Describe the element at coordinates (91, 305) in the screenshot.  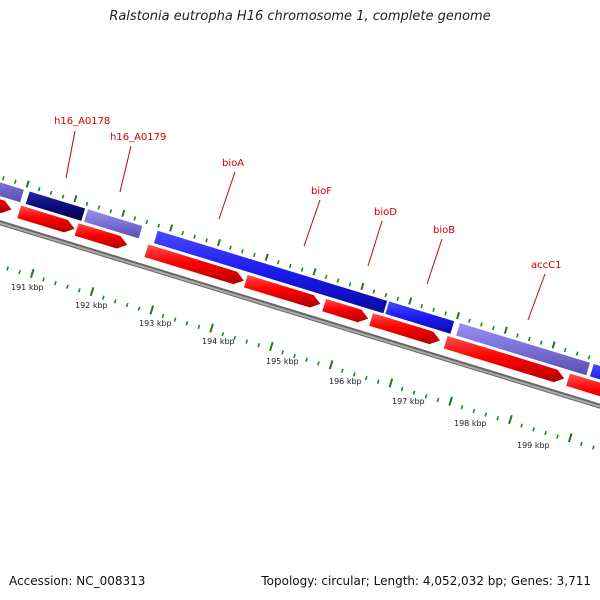
I see `kbp-label: 192 kbp` at that location.